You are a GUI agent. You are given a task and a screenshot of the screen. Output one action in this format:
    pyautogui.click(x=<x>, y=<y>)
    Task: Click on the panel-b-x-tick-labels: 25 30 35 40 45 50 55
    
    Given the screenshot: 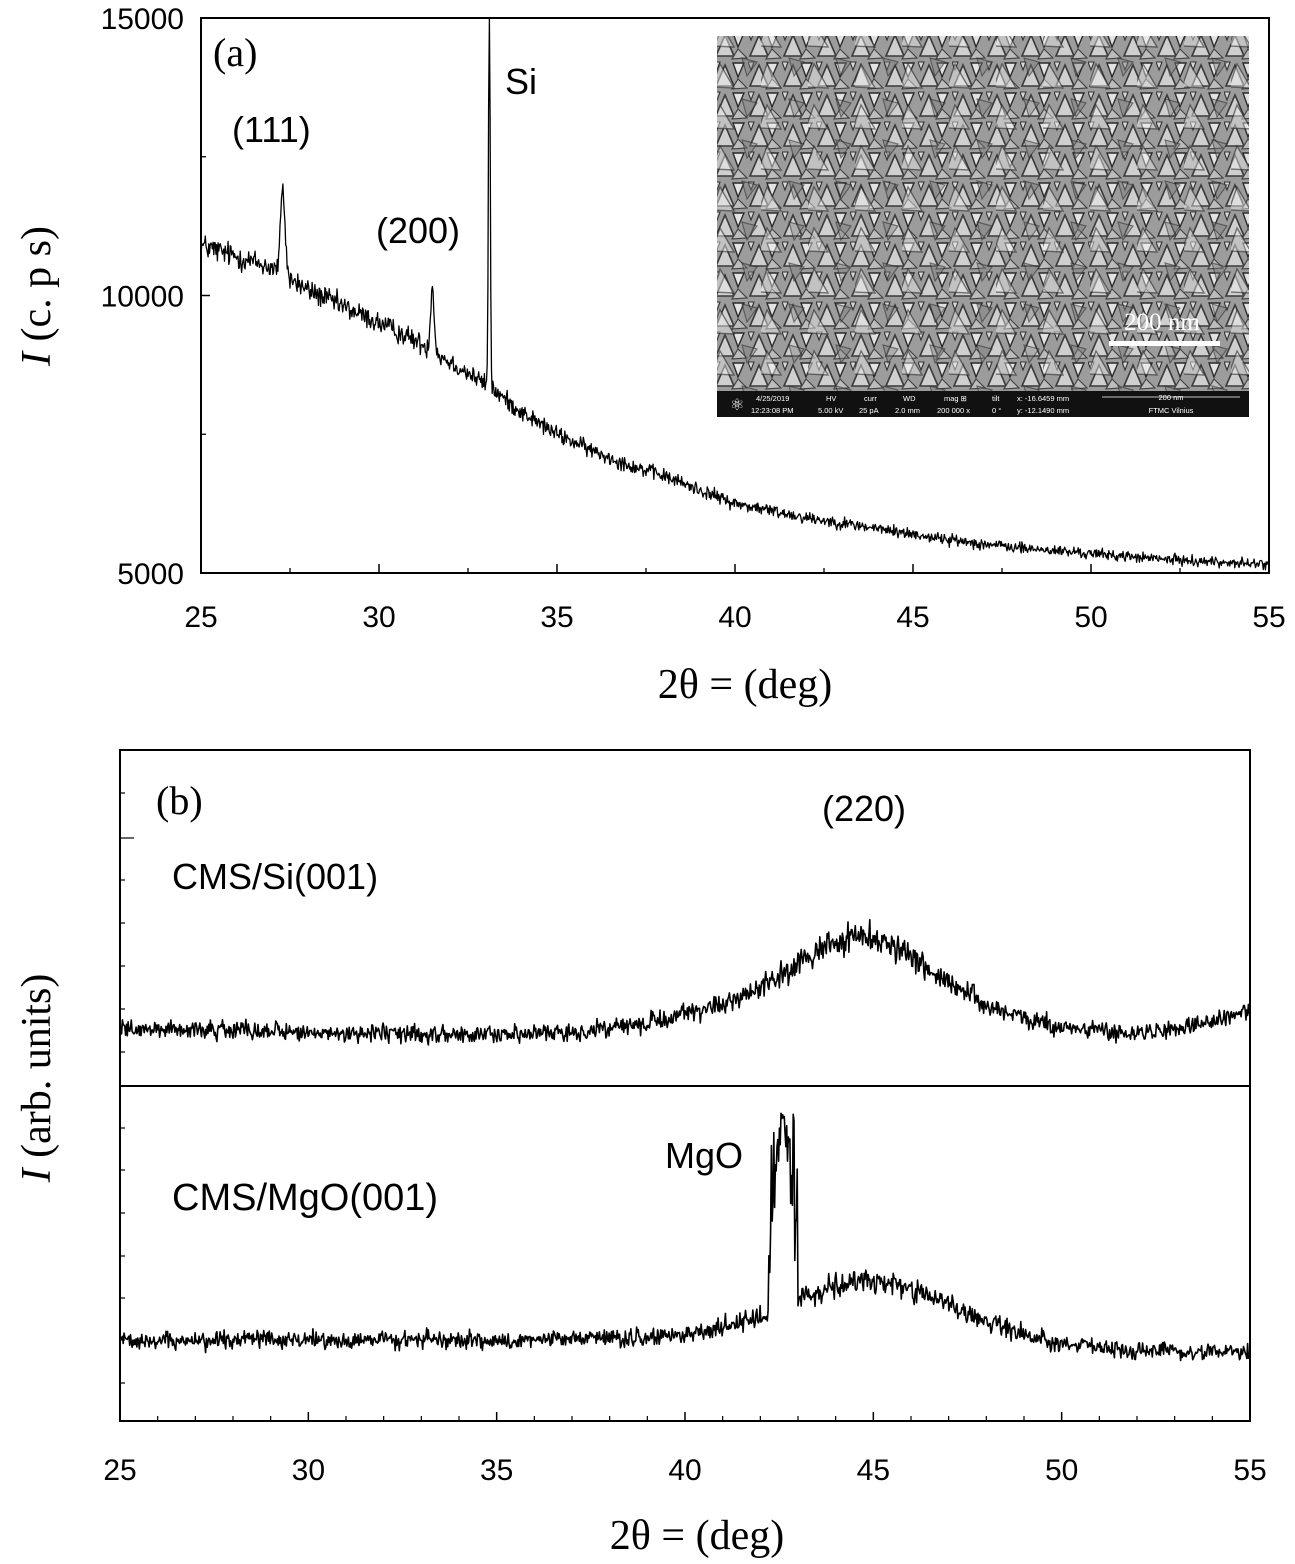 What is the action you would take?
    pyautogui.click(x=684, y=1470)
    